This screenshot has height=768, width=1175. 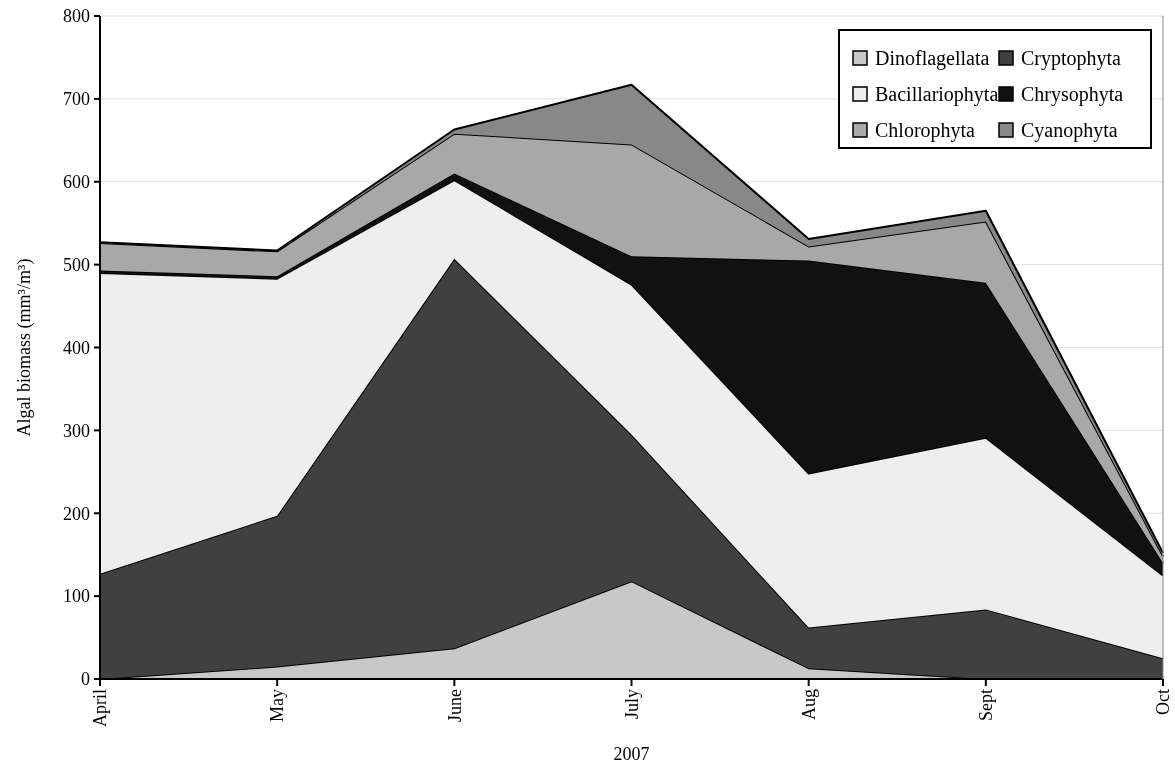 What do you see at coordinates (1163, 702) in the screenshot?
I see `x-tick-label: Oct` at bounding box center [1163, 702].